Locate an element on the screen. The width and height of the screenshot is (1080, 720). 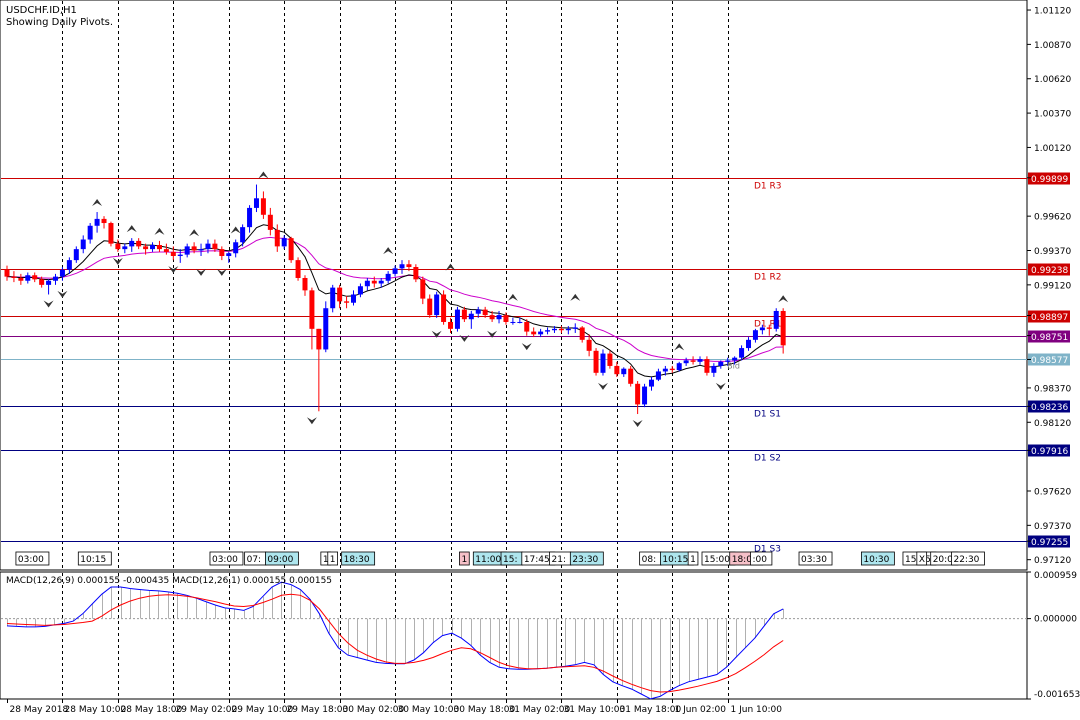
level-price-label: 0.99238 is located at coordinates (1049, 271).